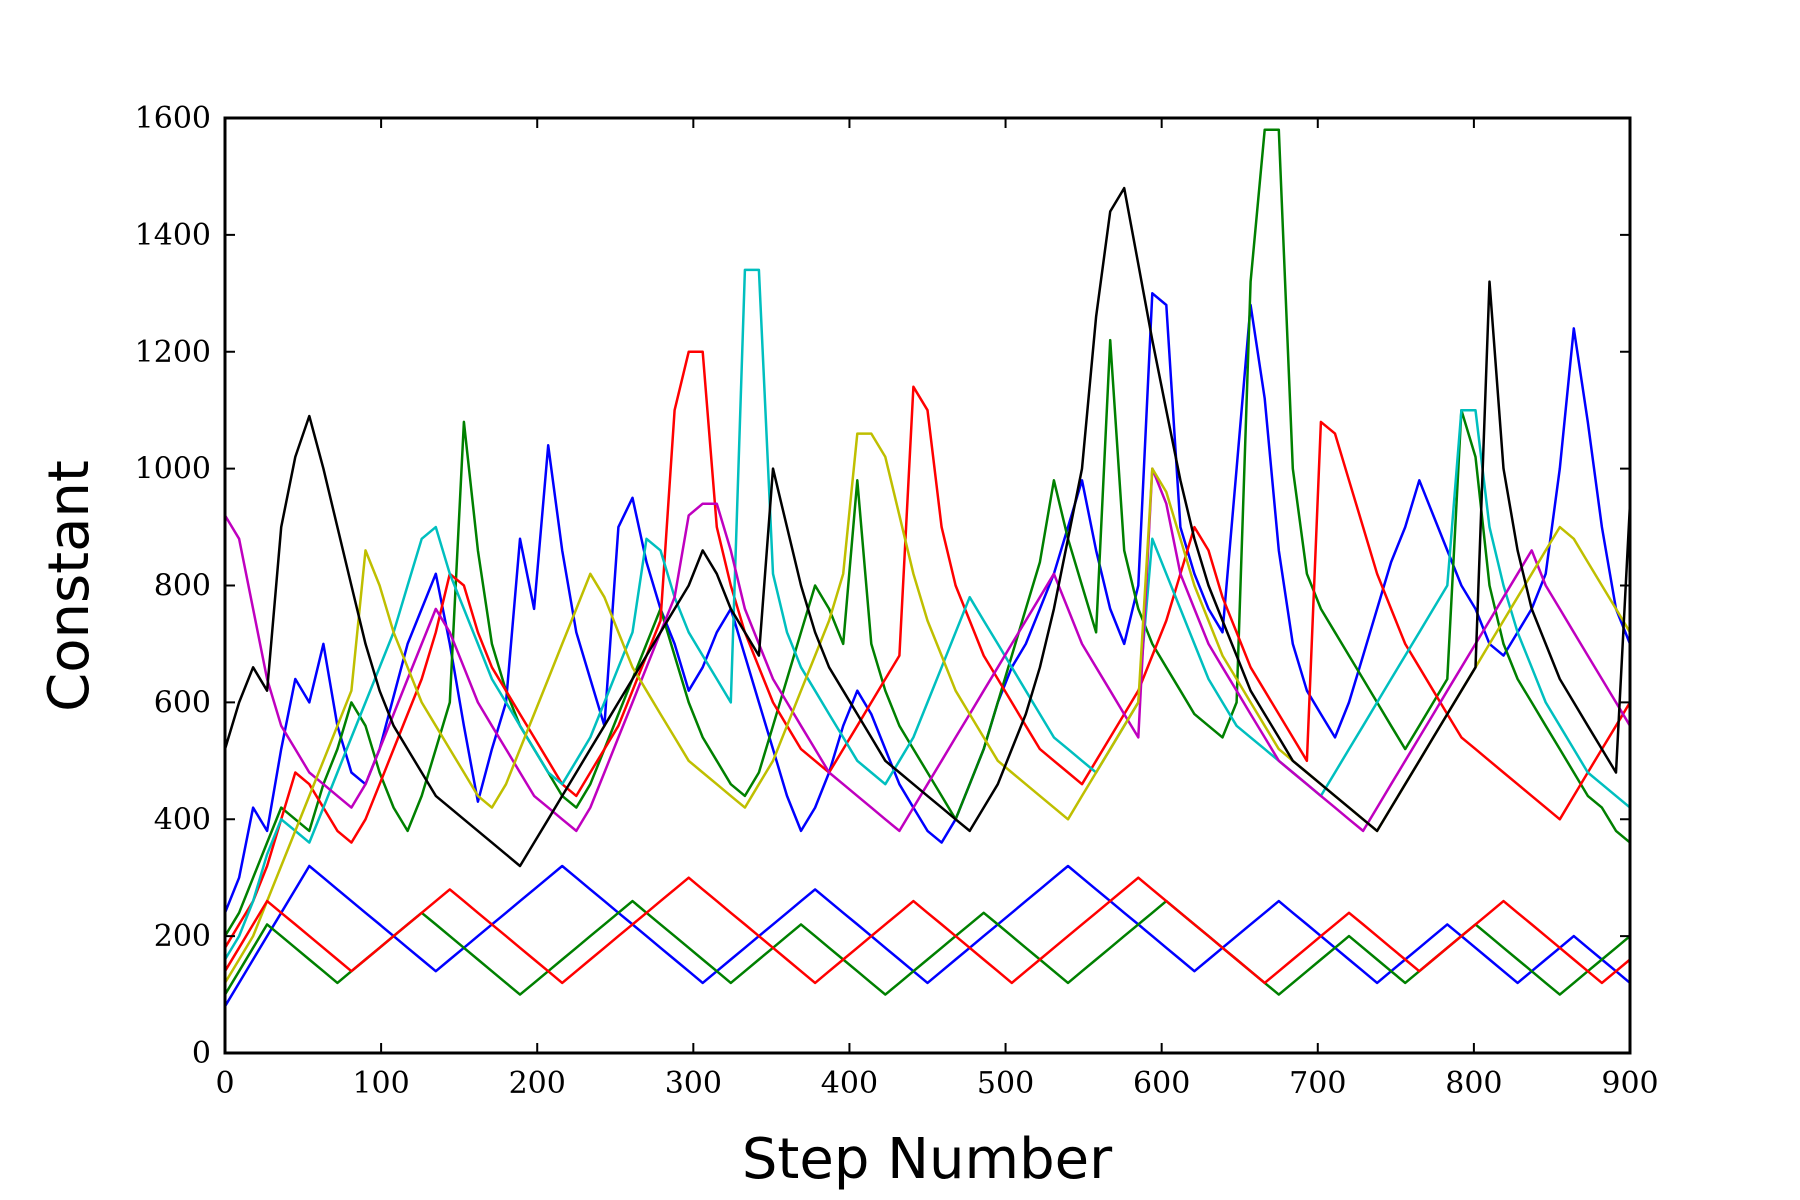  I want to click on y-tick-label: 1600, so click(173, 118).